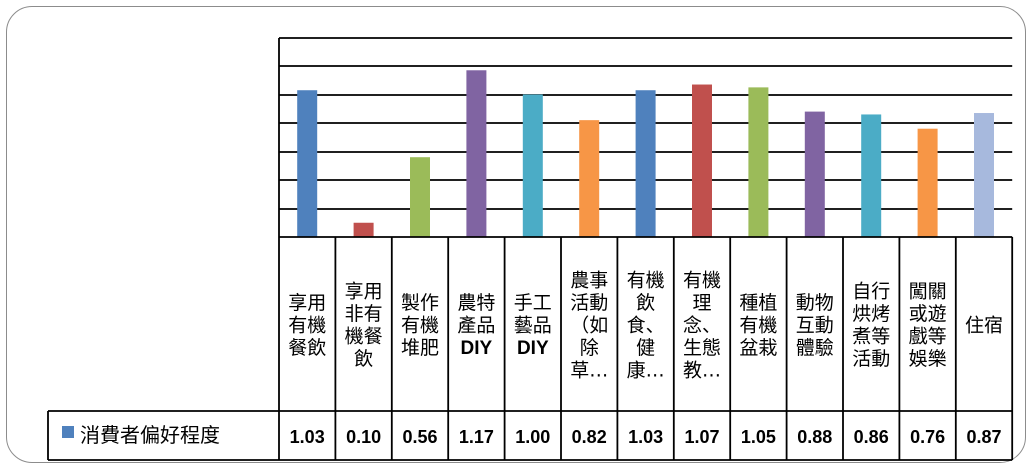  What do you see at coordinates (363, 437) in the screenshot?
I see `value-label: 0.10` at bounding box center [363, 437].